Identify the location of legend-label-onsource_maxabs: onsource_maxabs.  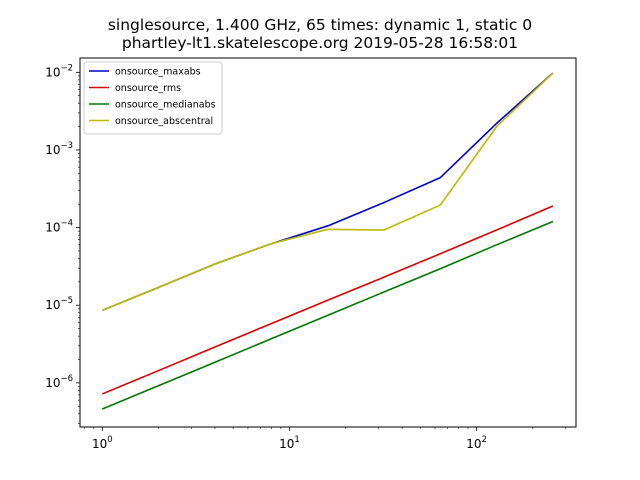
(158, 72).